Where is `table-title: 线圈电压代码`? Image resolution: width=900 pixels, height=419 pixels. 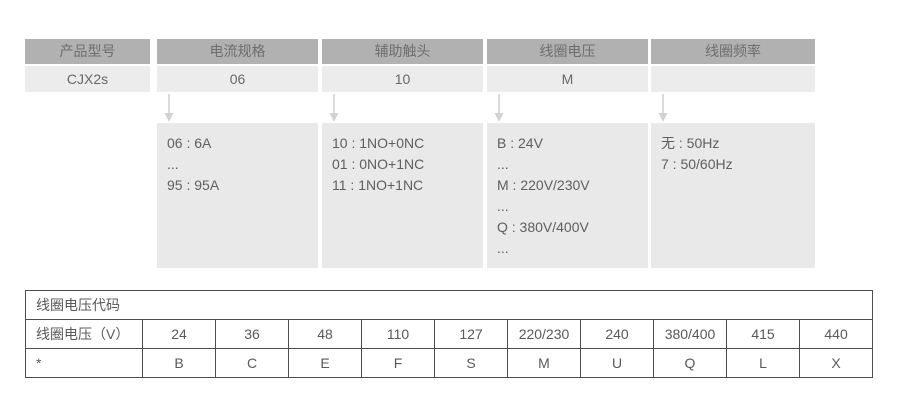
table-title: 线圈电压代码 is located at coordinates (449, 305).